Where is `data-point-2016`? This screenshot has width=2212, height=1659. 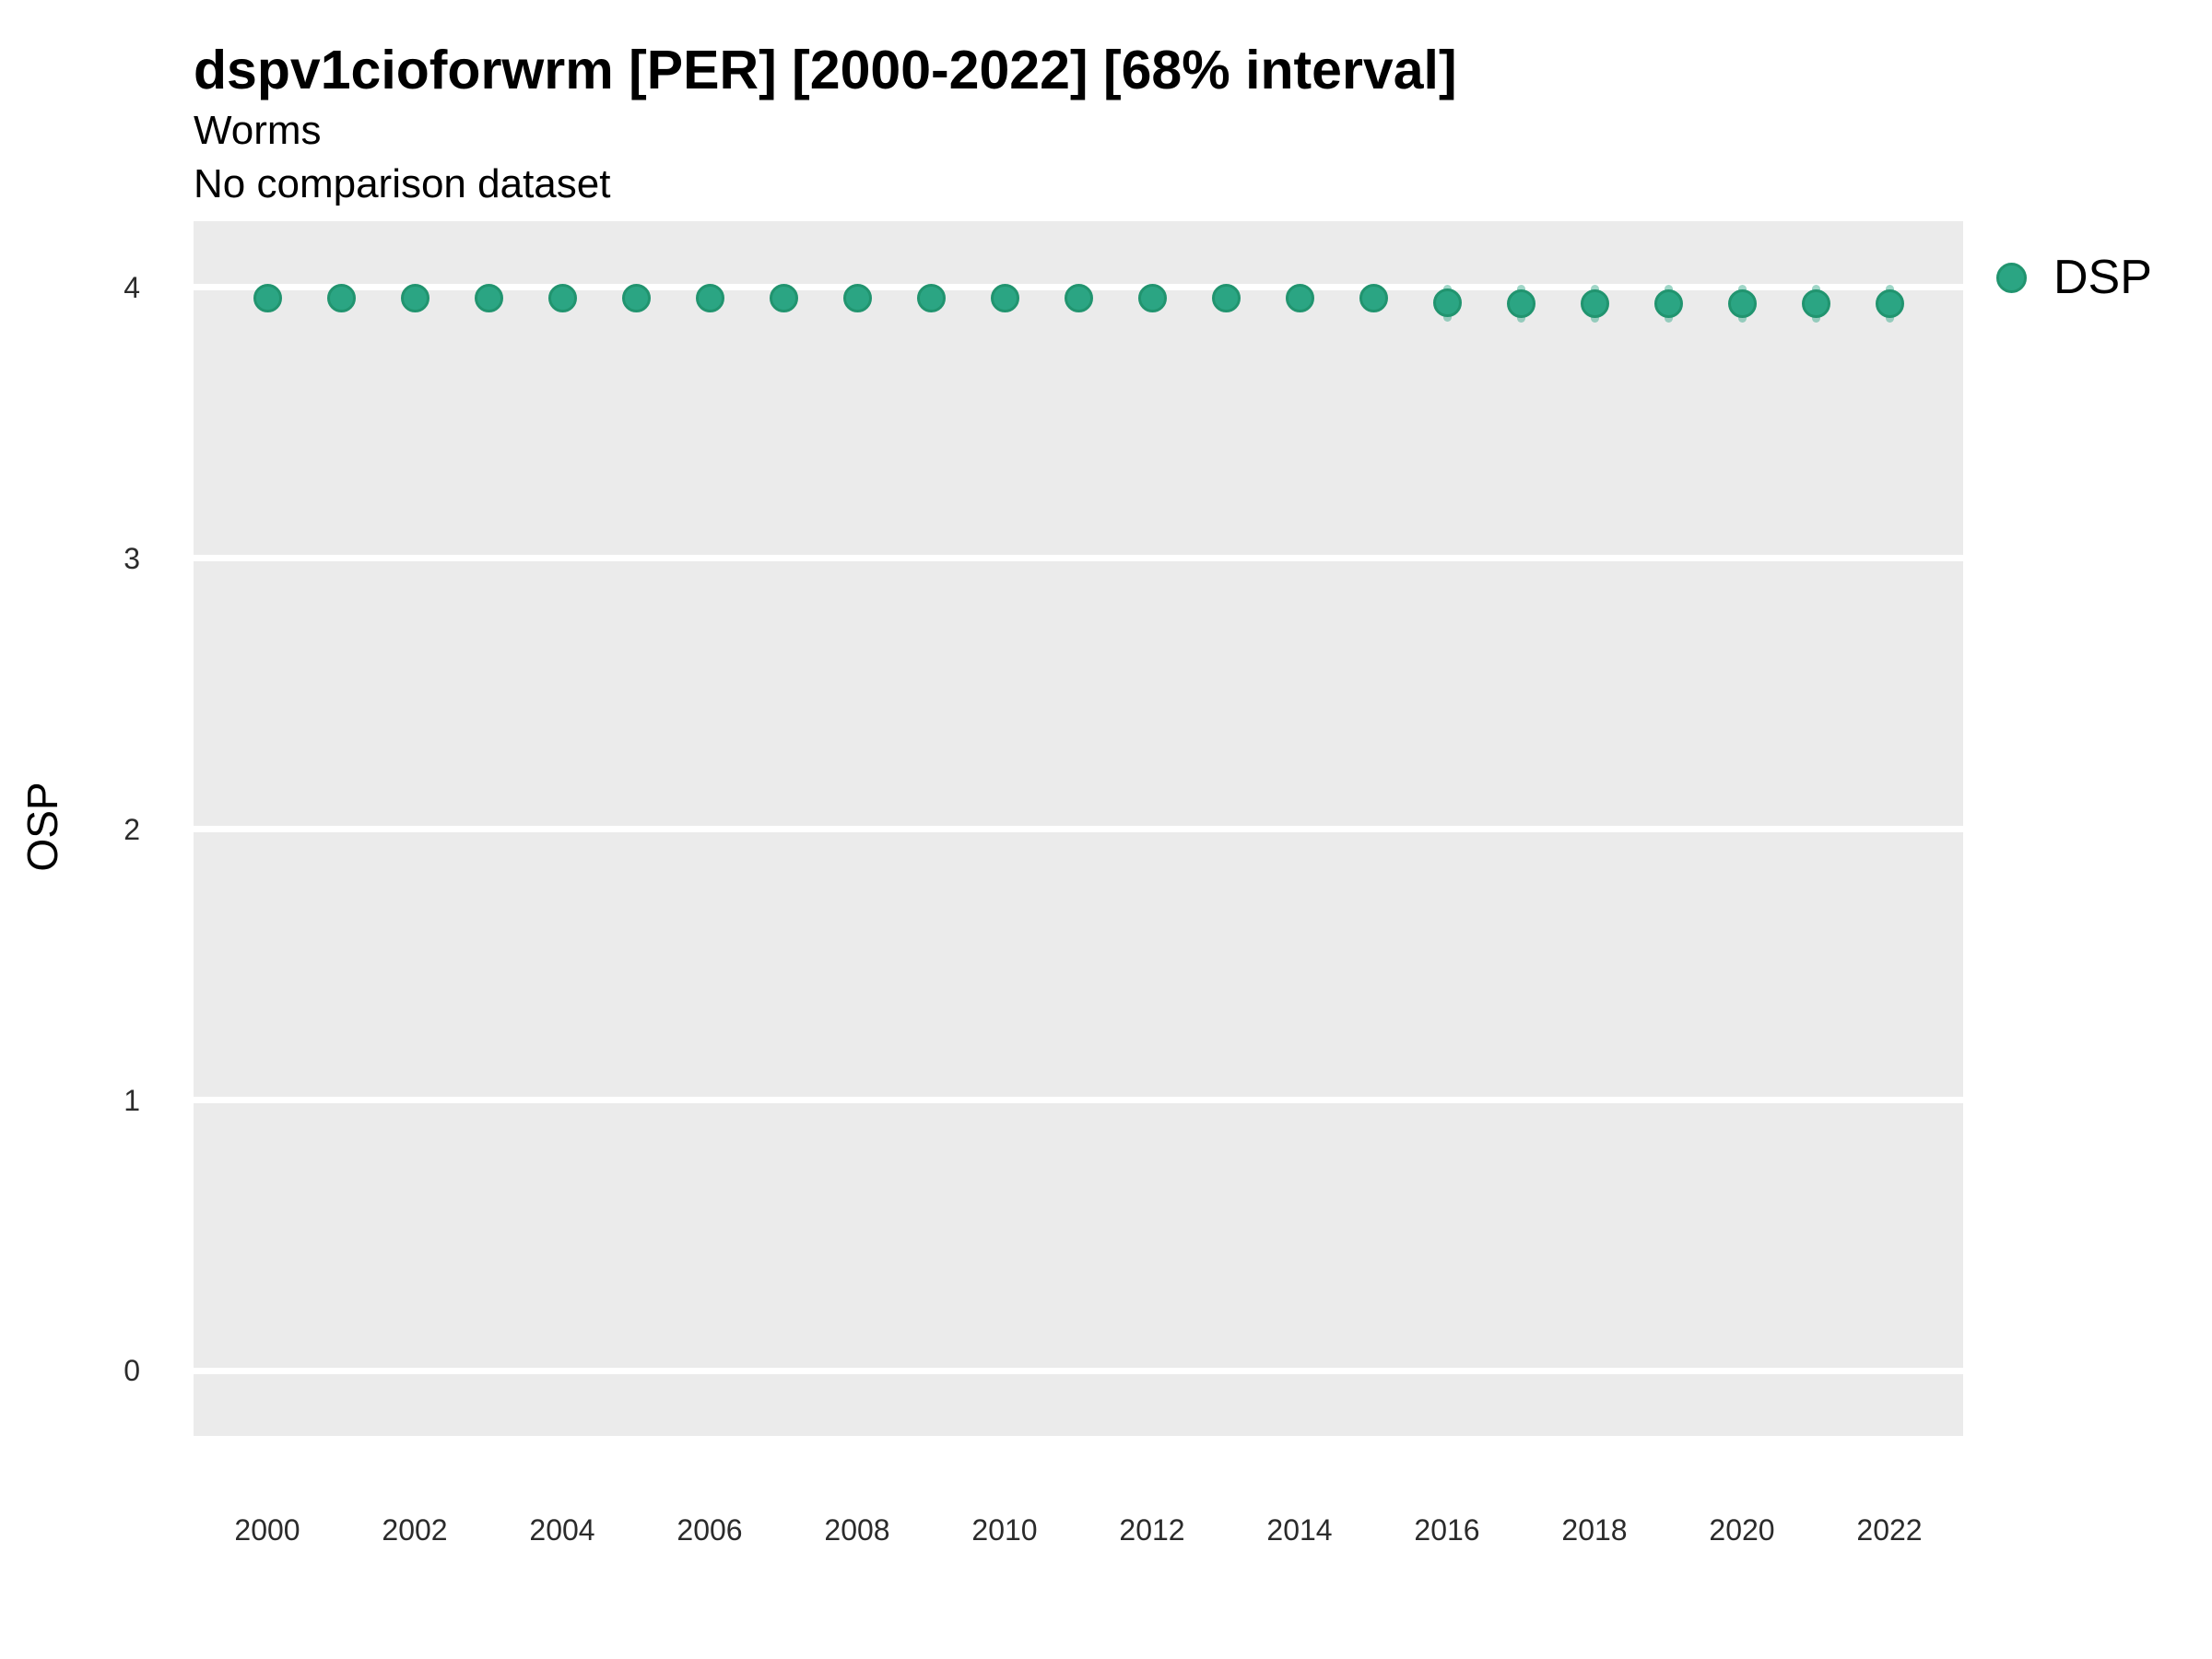
data-point-2016 is located at coordinates (1447, 302).